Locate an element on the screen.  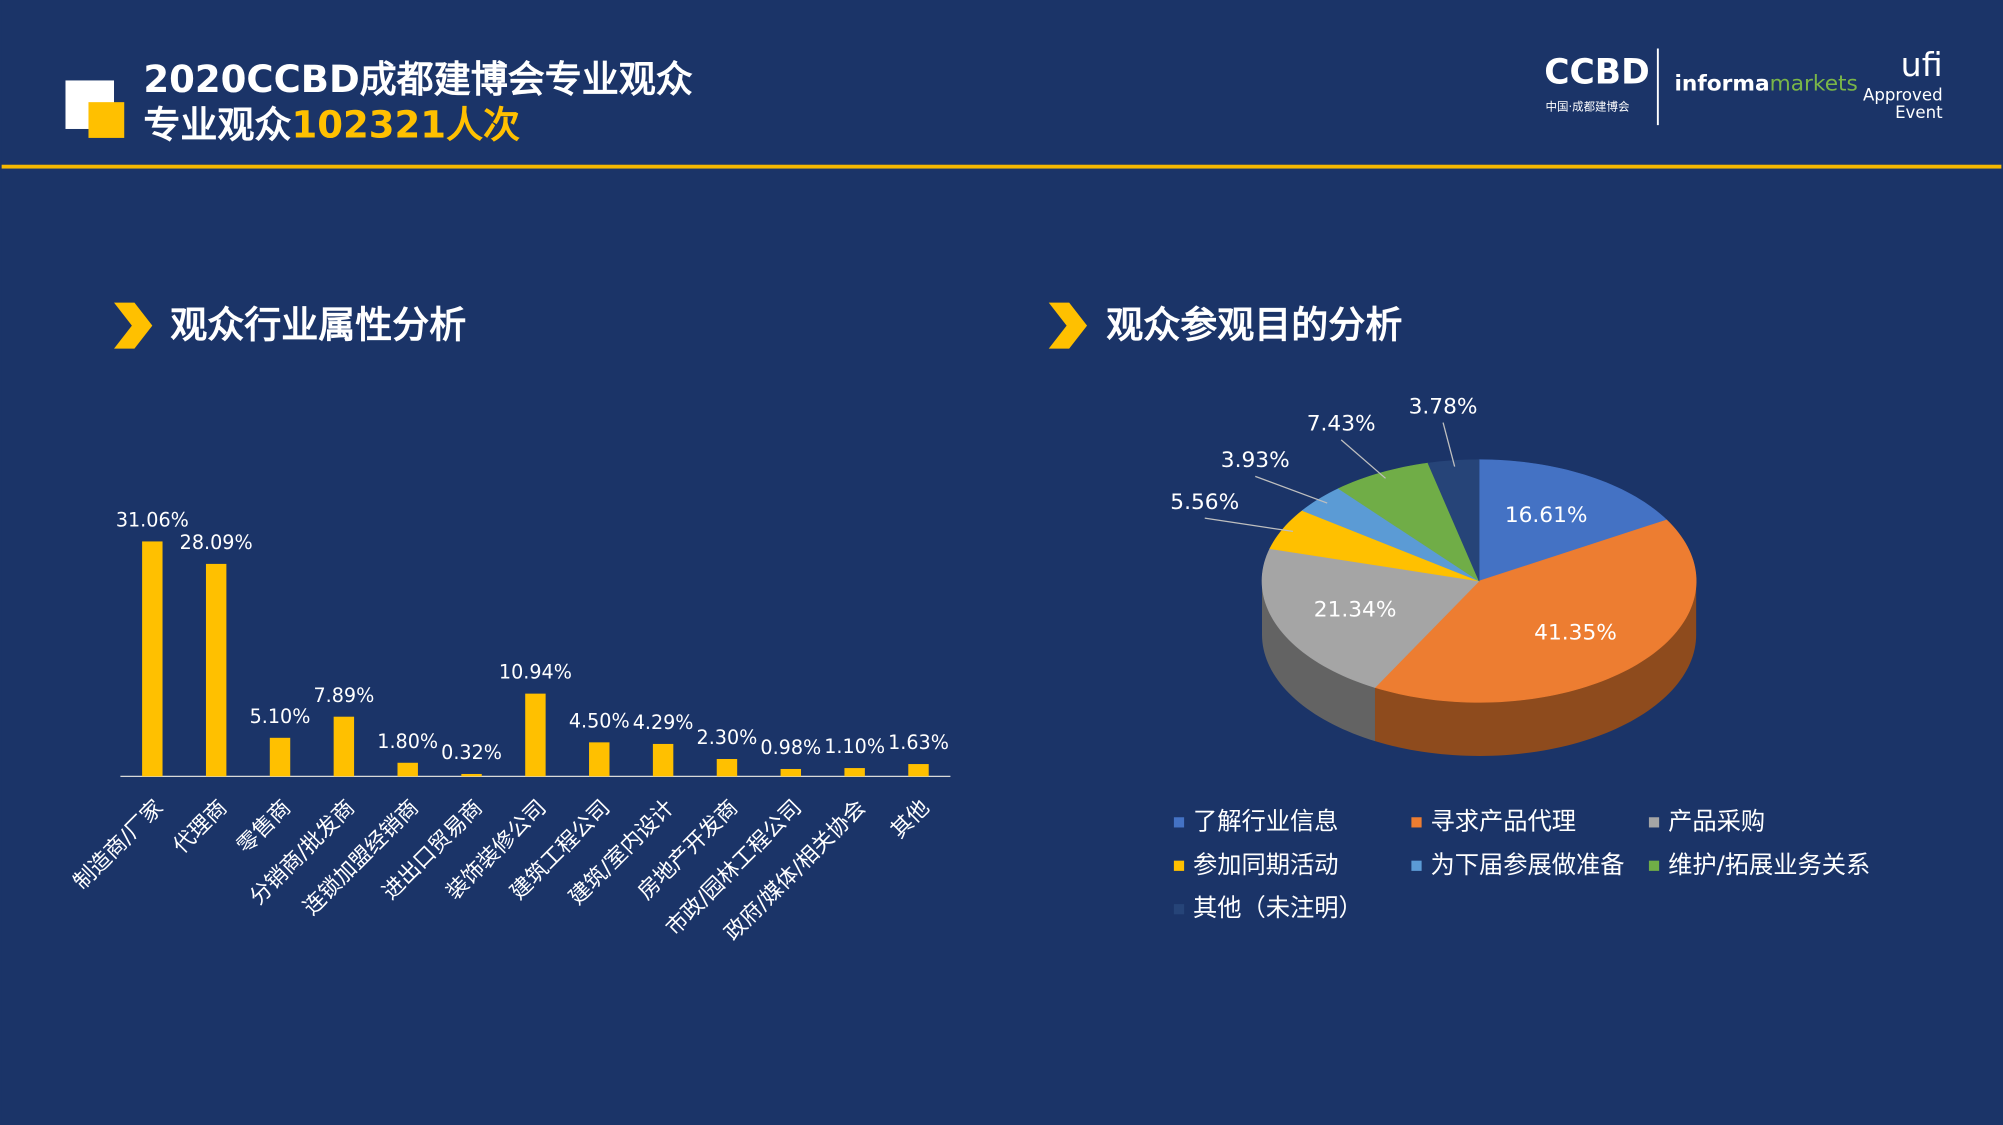
logo-markets-word: markets is located at coordinates (1814, 83).